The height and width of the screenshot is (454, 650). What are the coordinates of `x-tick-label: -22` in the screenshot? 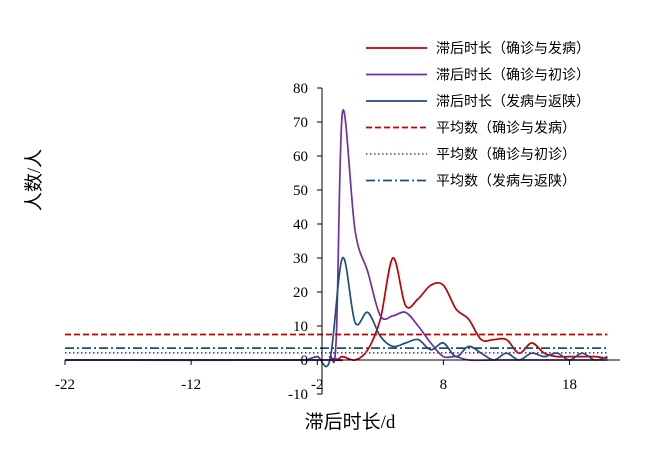 It's located at (65, 385).